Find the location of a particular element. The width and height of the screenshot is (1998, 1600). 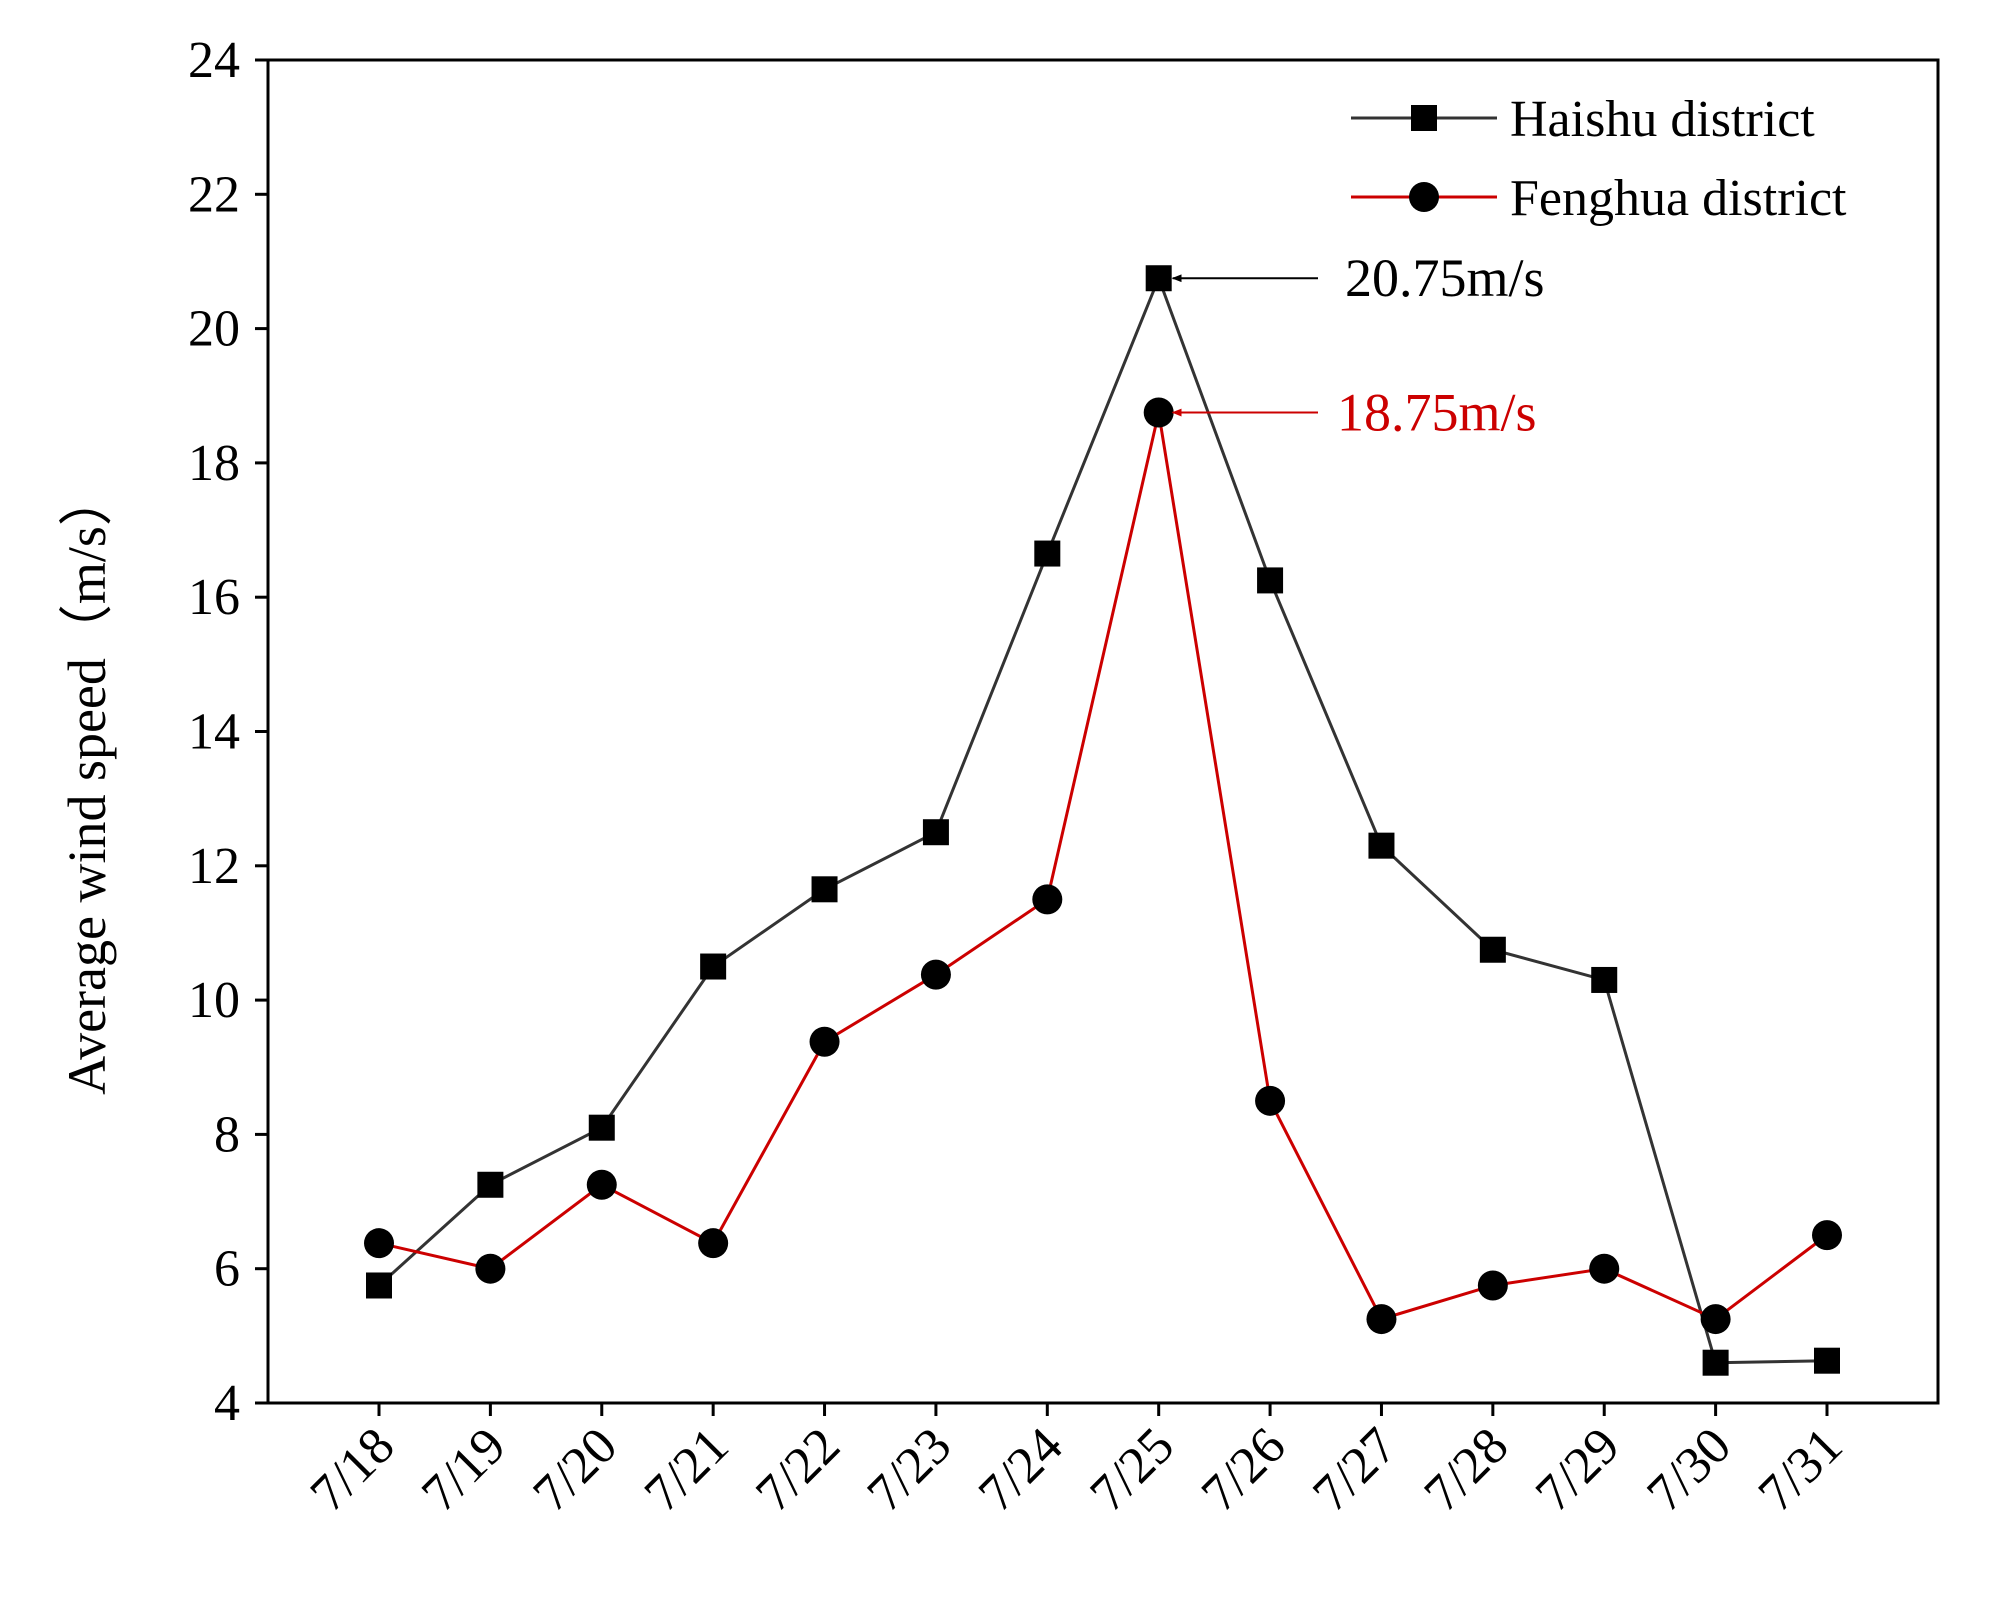

y-tick-label: 16 is located at coordinates (214, 597).